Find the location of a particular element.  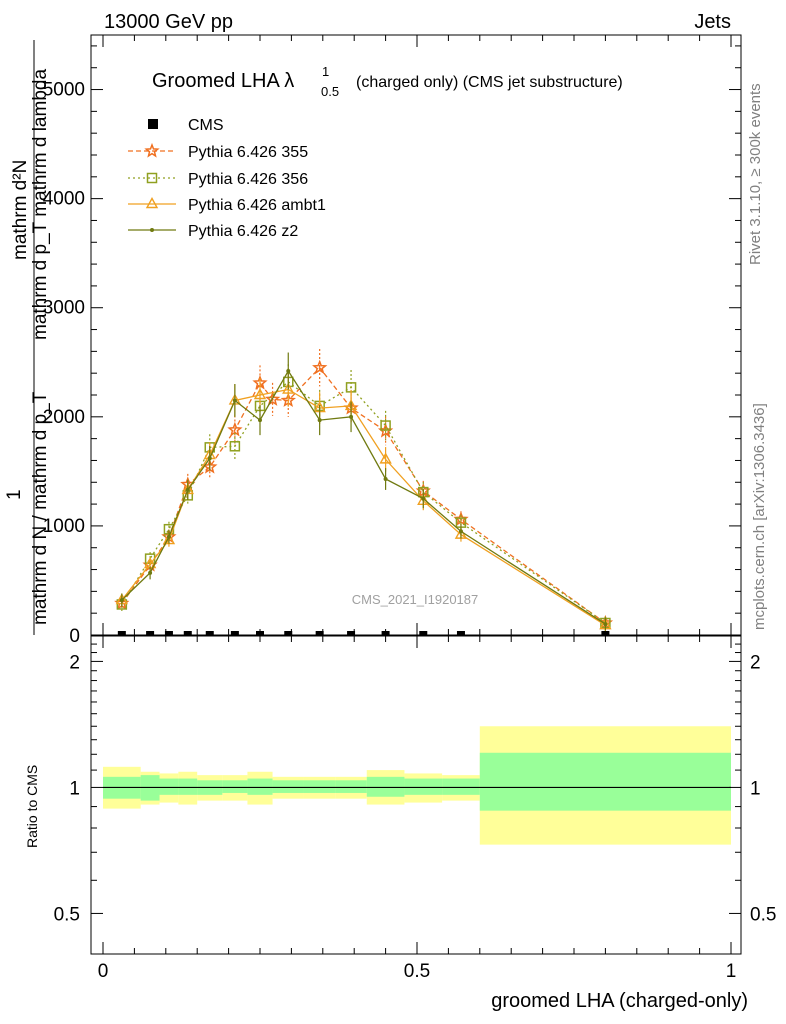

main-ytick-label: 1000 is located at coordinates (64, 526).